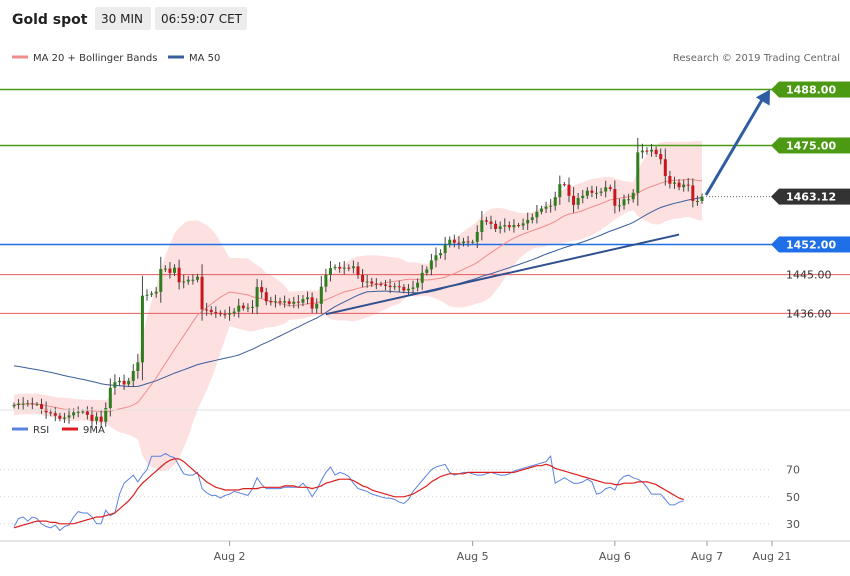 The image size is (850, 576). Describe the element at coordinates (772, 556) in the screenshot. I see `x-tick-label: Aug 21` at that location.